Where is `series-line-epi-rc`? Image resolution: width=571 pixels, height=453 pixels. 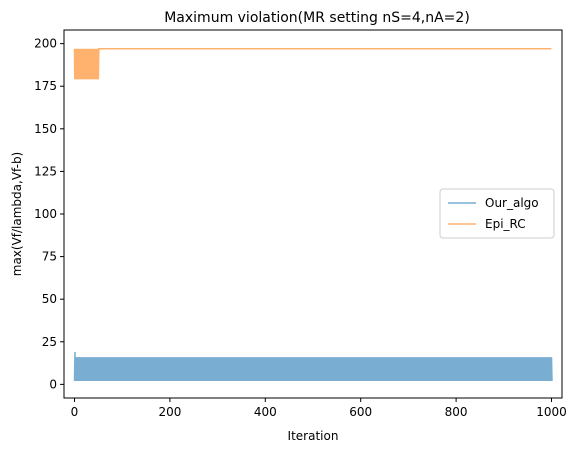
series-line-epi-rc is located at coordinates (312, 63).